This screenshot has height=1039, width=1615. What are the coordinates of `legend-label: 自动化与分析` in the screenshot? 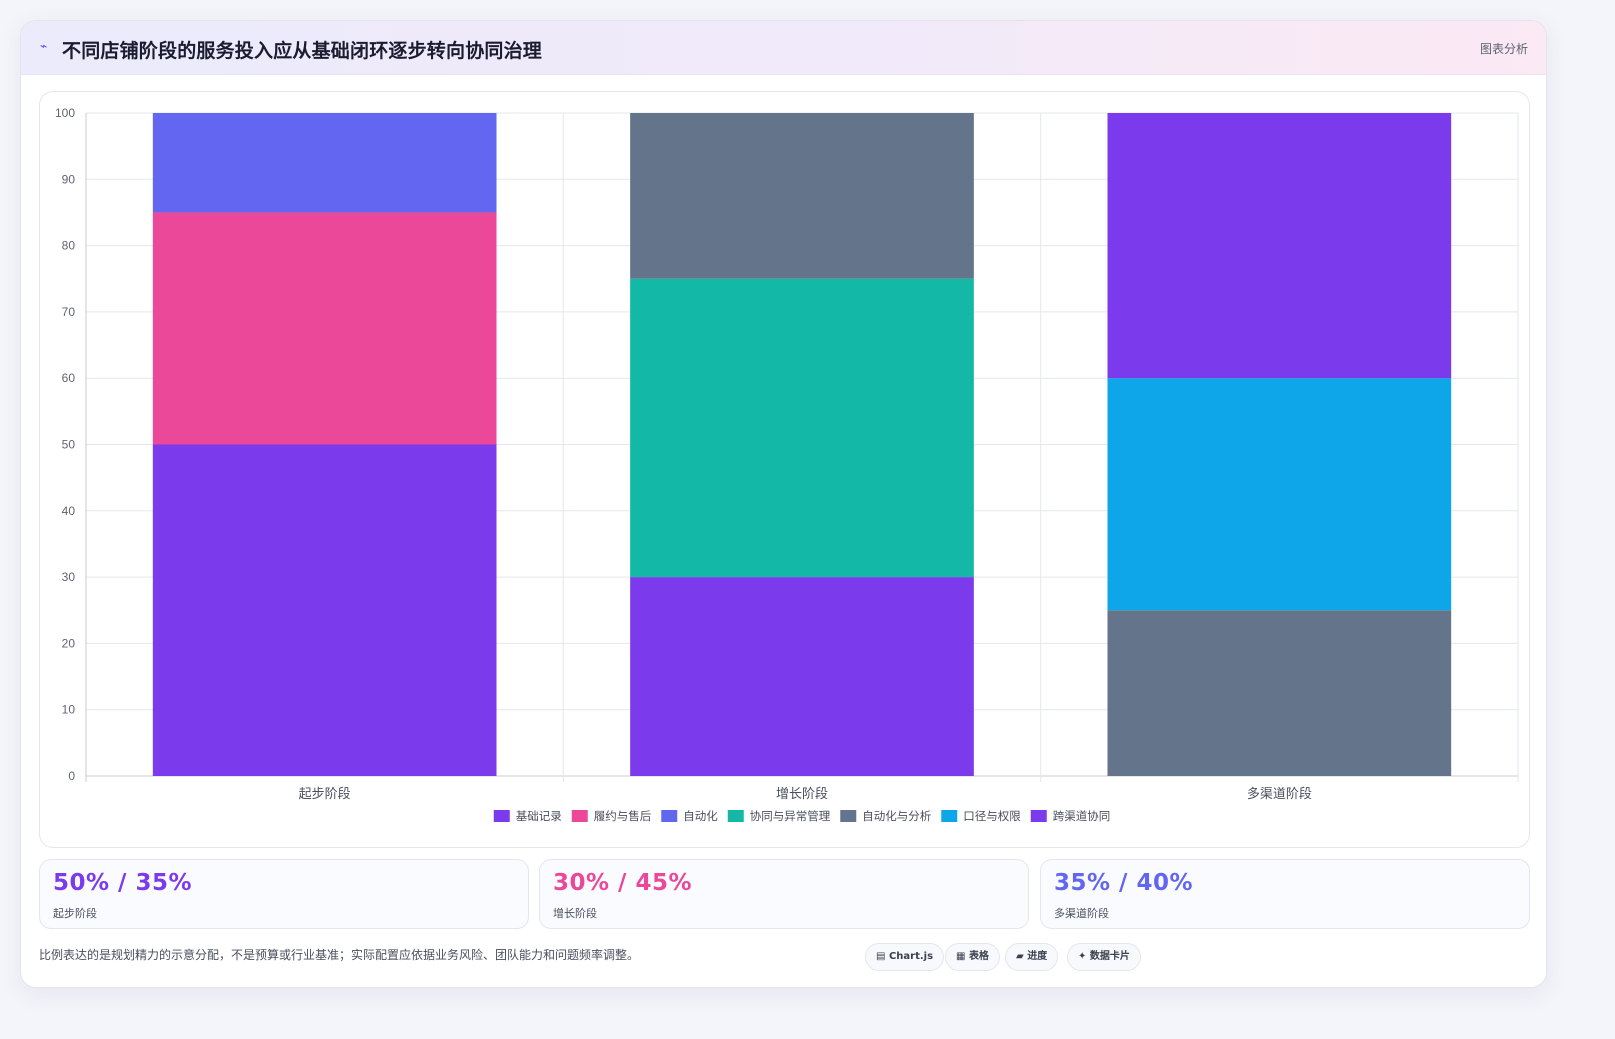 It's located at (896, 816).